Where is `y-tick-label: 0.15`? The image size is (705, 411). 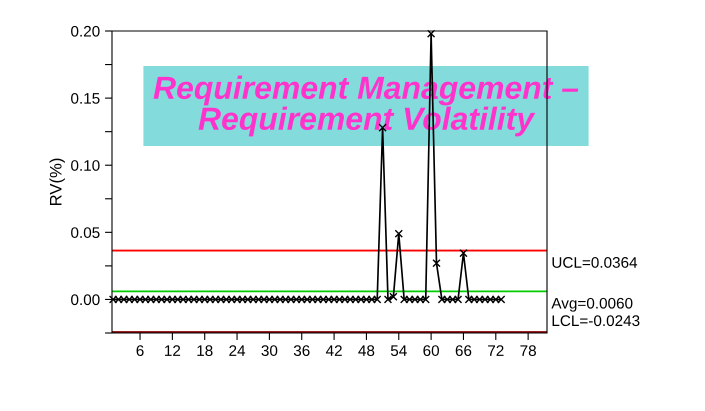 y-tick-label: 0.15 is located at coordinates (85, 98).